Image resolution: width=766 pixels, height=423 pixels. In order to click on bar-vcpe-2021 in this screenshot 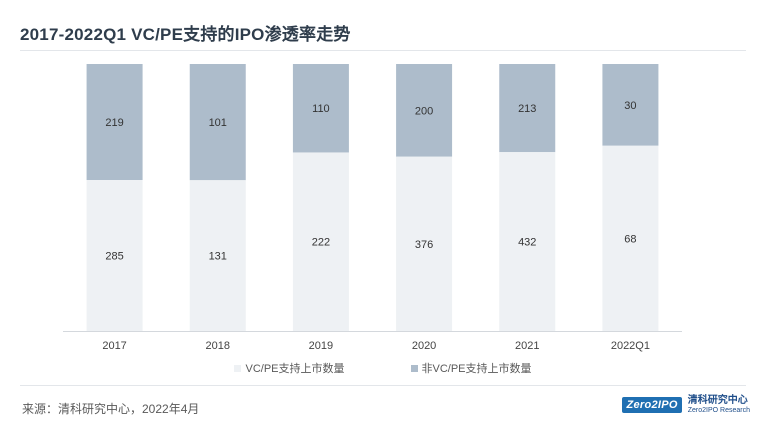, I will do `click(527, 241)`.